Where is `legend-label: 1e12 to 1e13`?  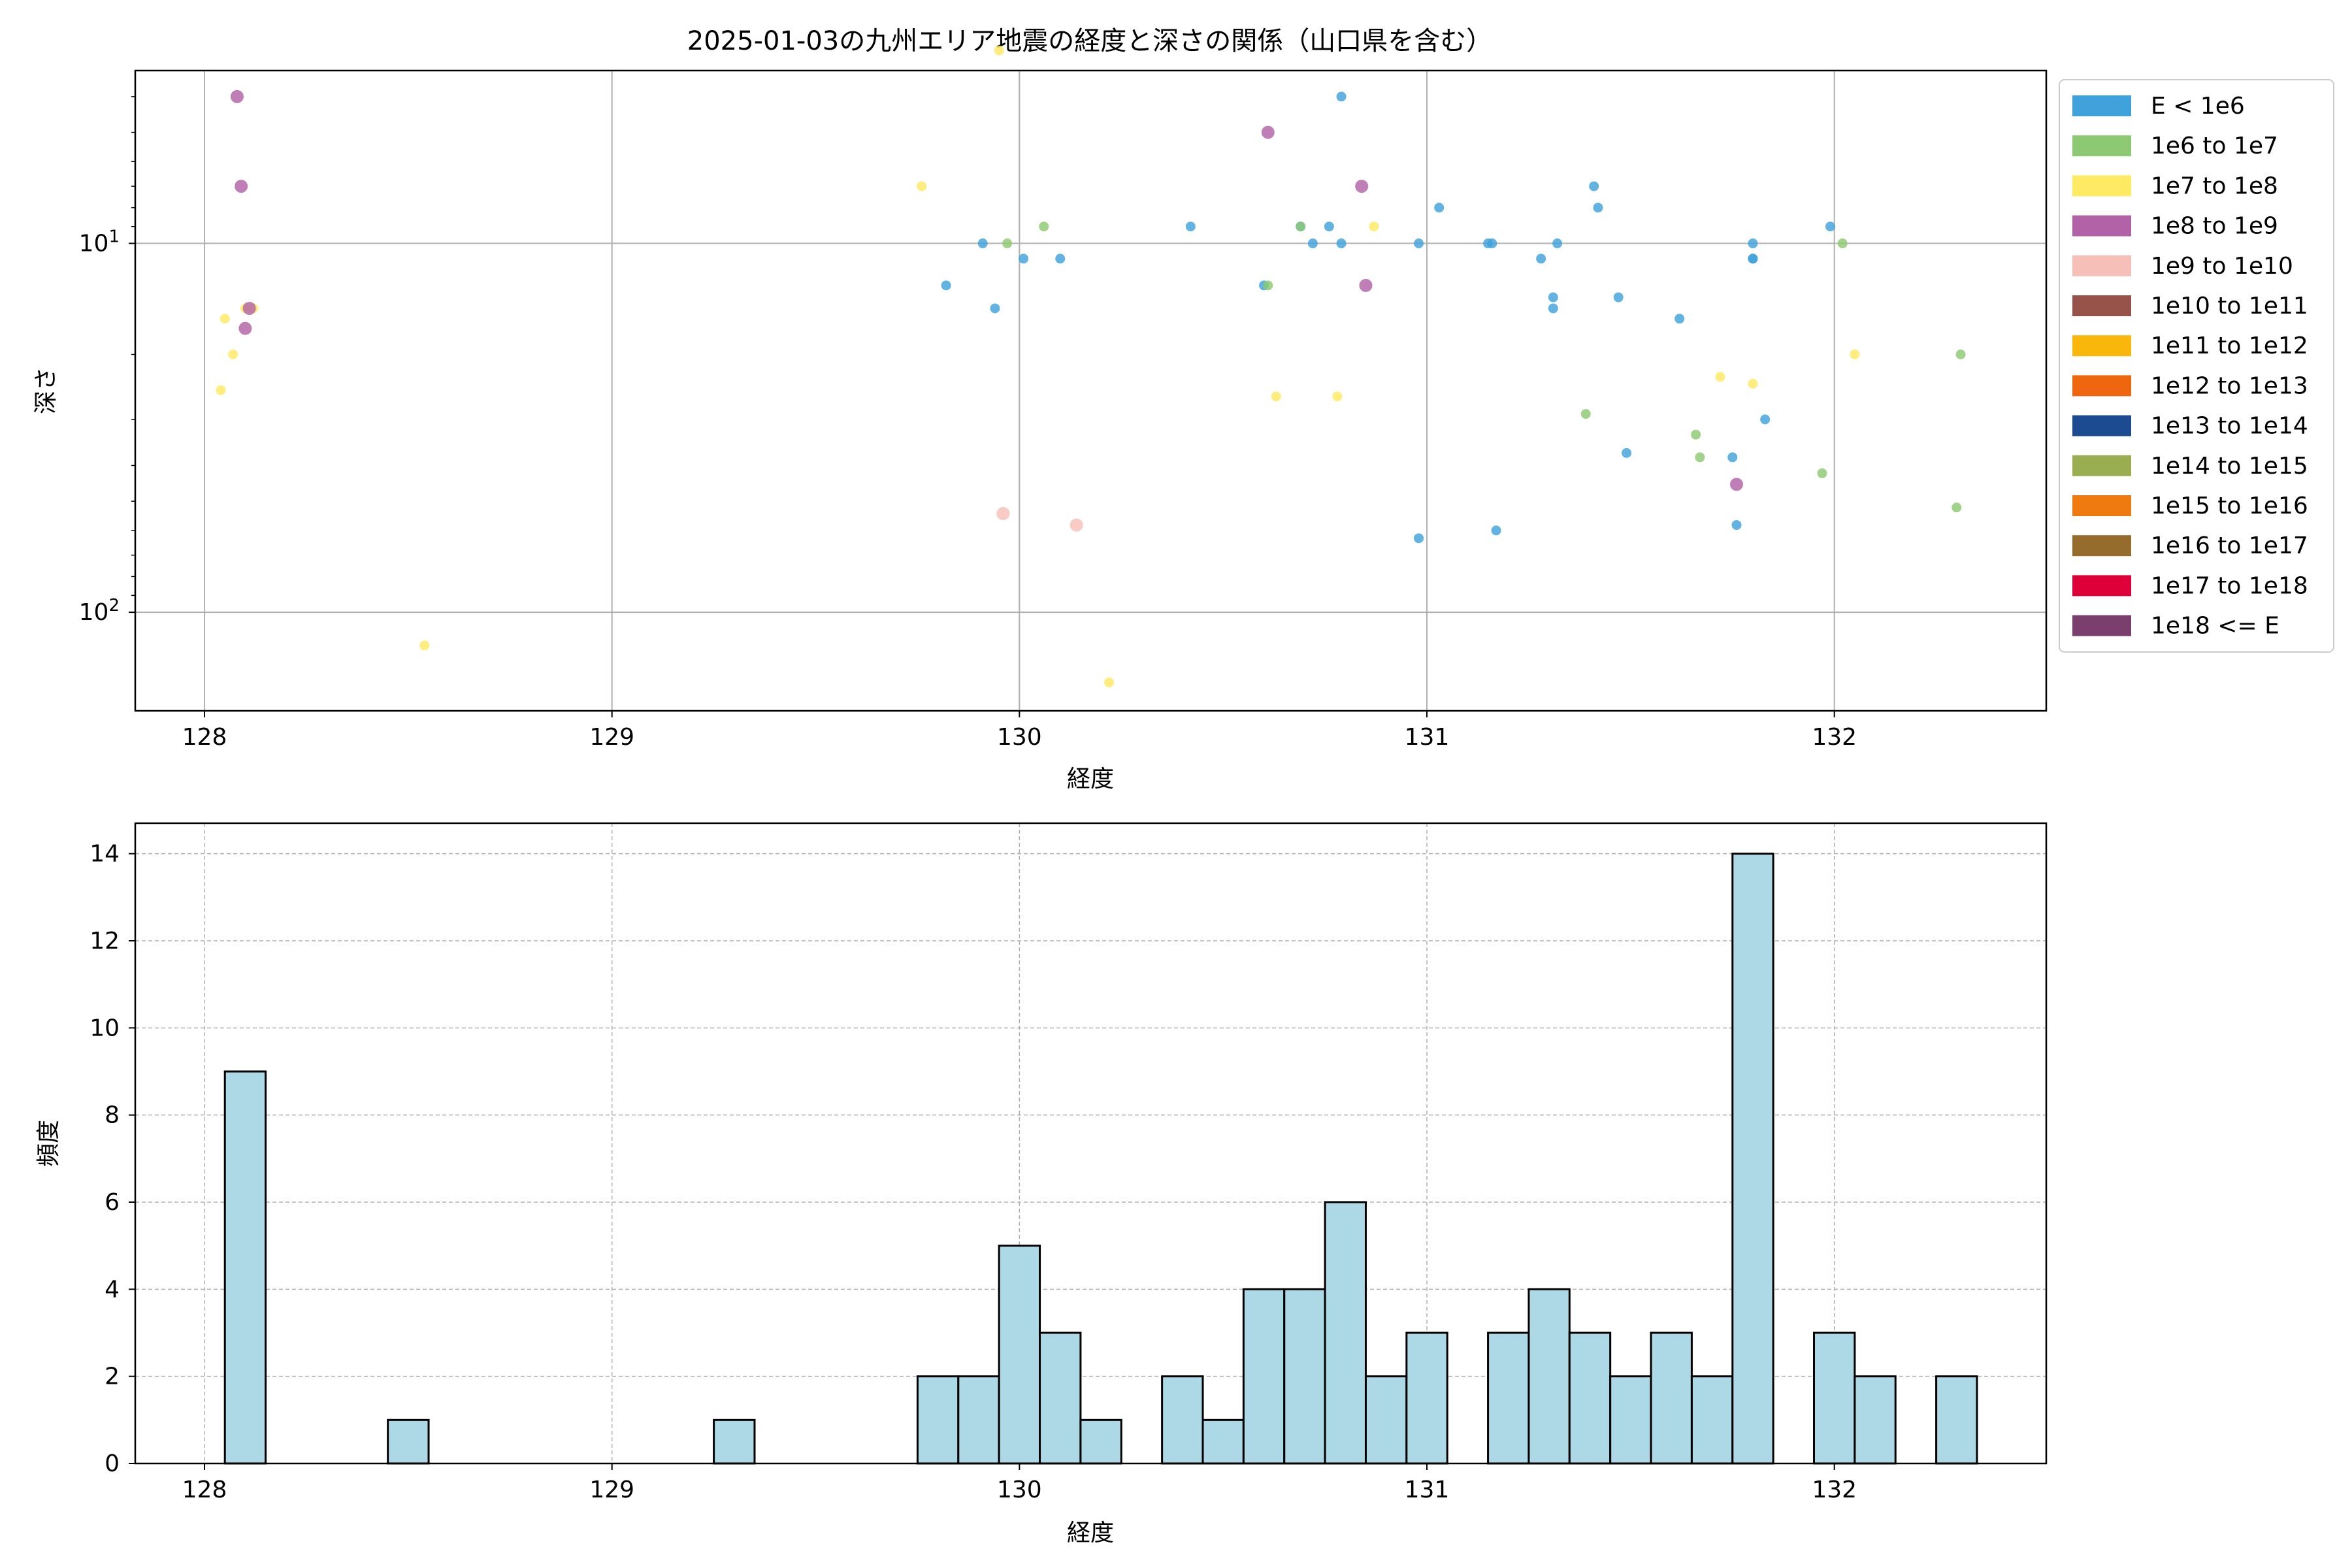 legend-label: 1e12 to 1e13 is located at coordinates (2229, 385).